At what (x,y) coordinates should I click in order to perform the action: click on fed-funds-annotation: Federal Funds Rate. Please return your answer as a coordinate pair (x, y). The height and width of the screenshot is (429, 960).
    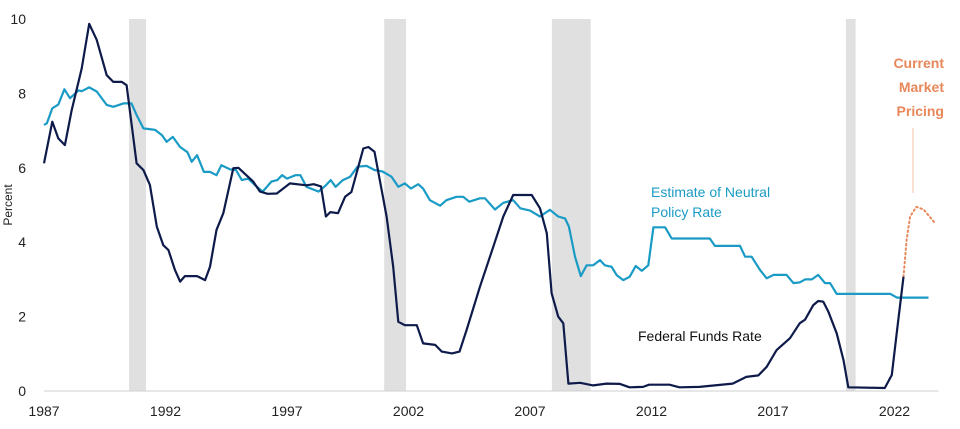
    Looking at the image, I should click on (700, 336).